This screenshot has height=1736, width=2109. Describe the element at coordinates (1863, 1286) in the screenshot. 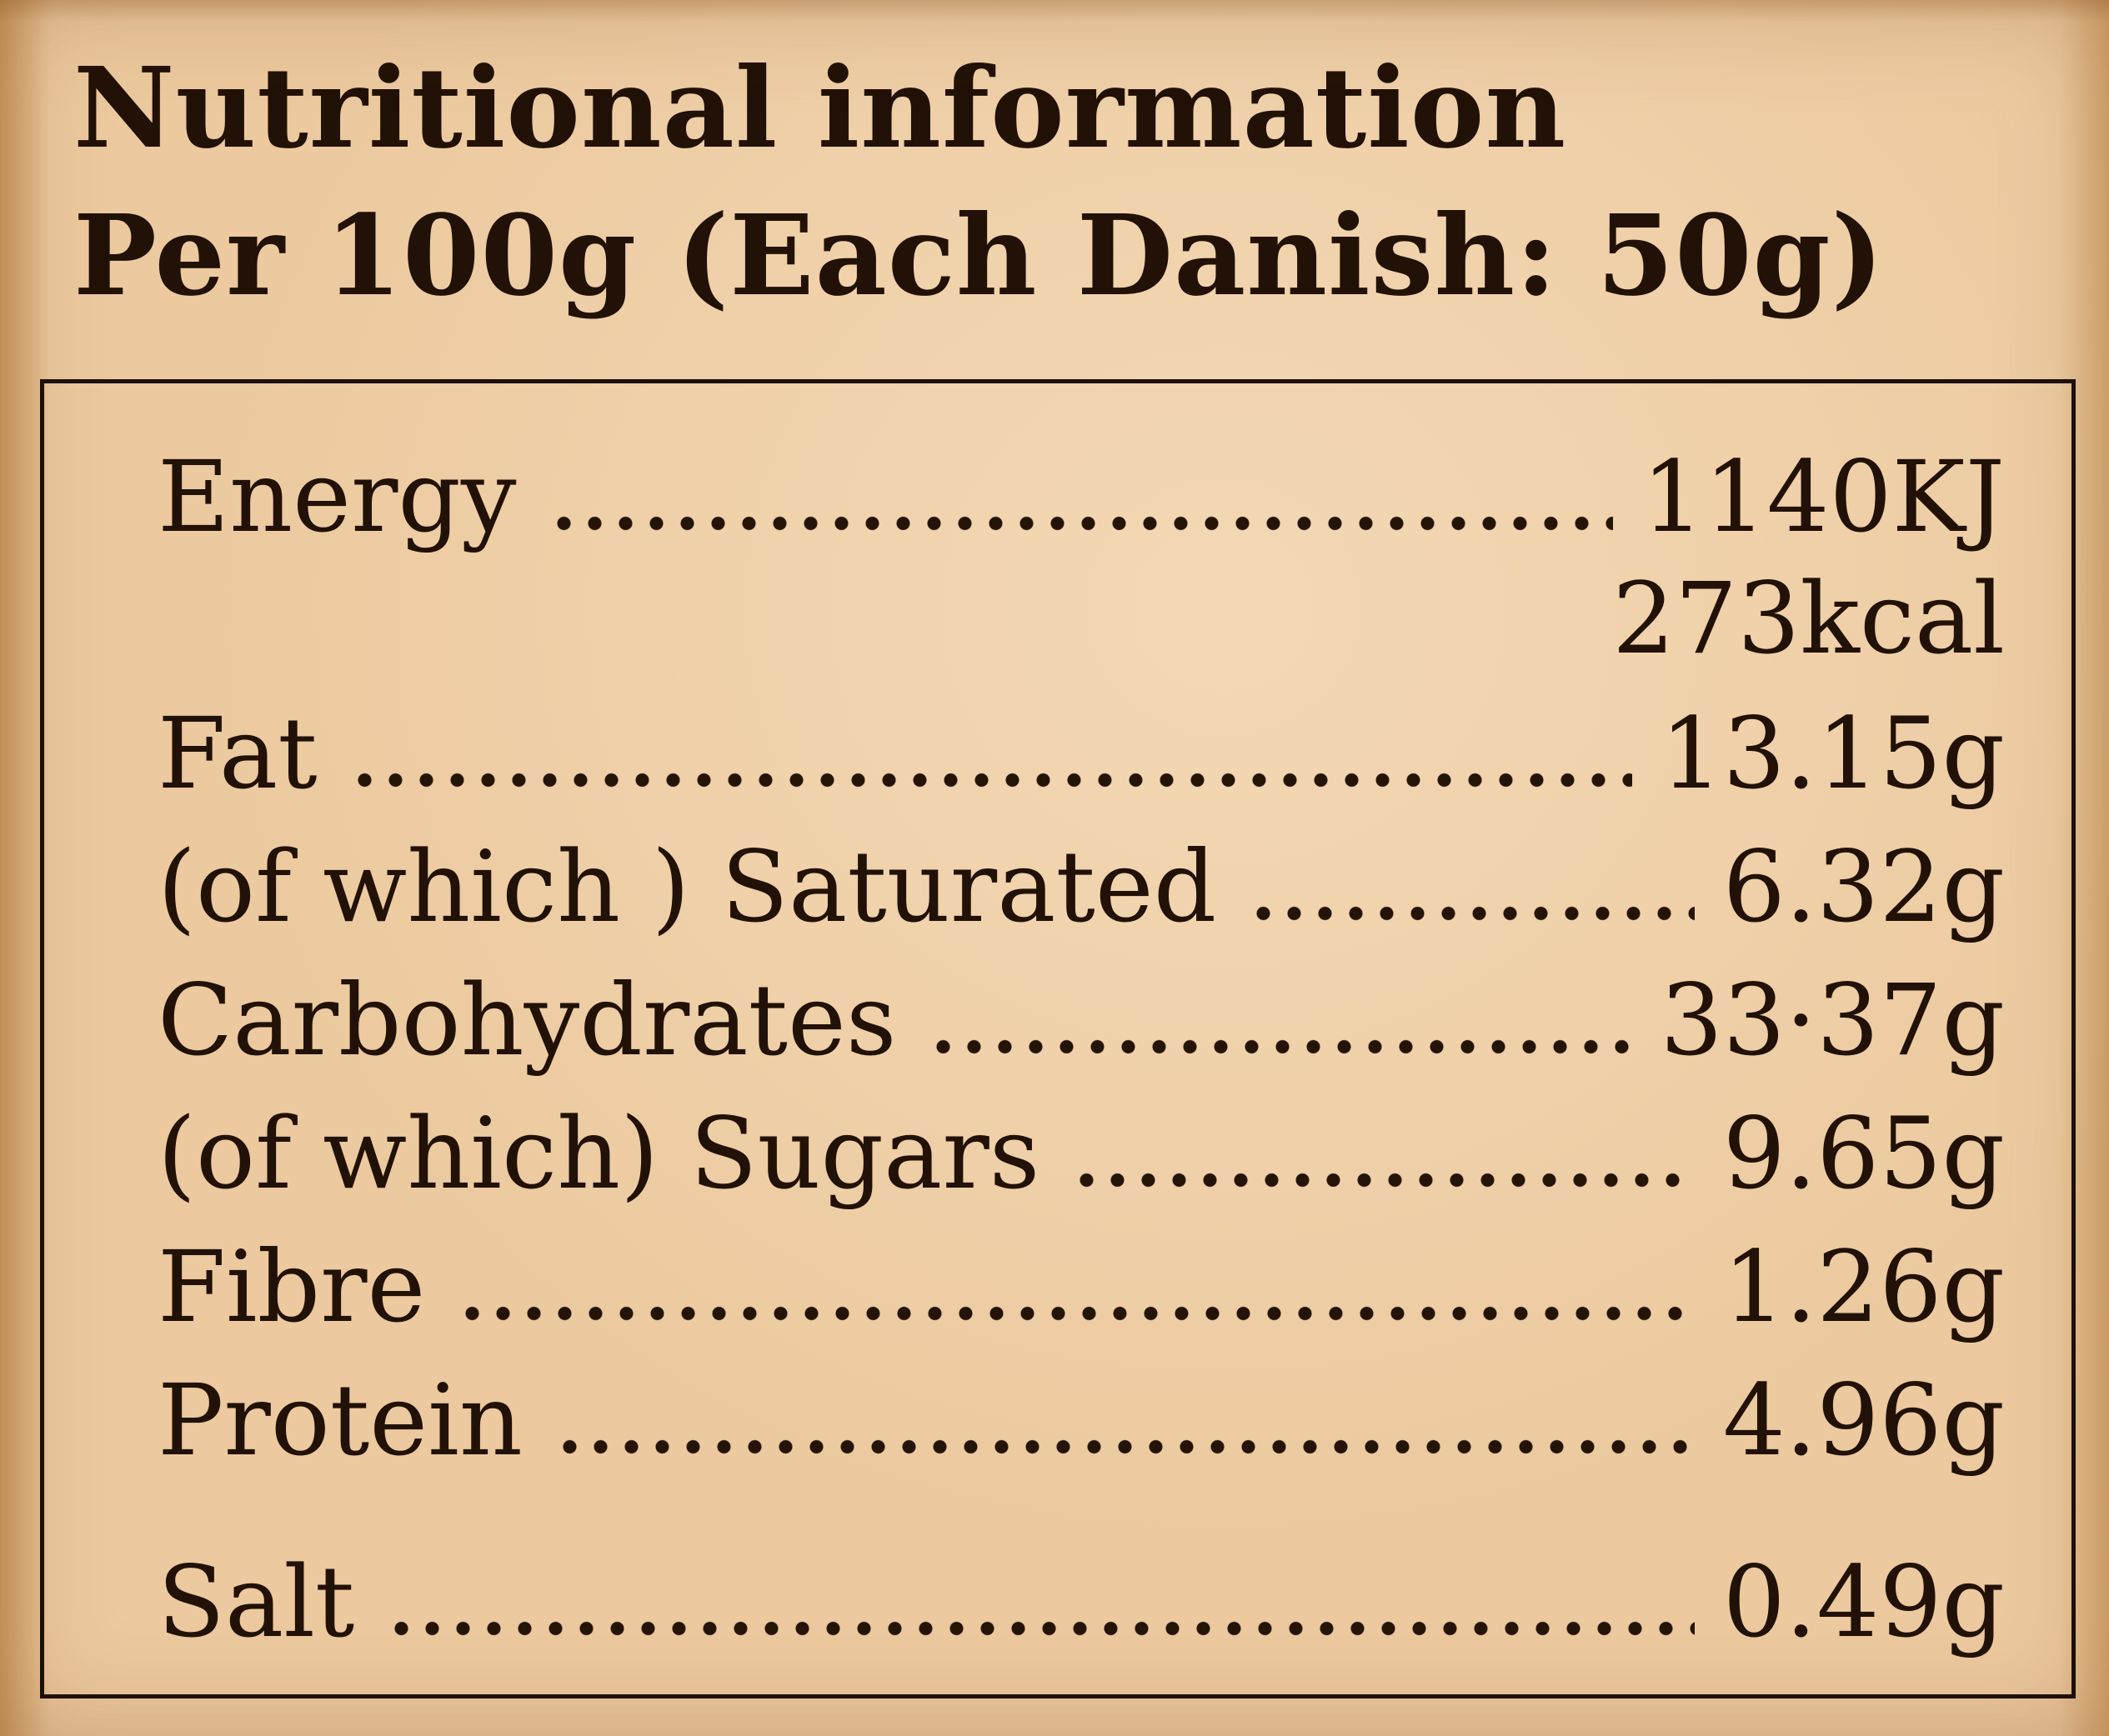

I see `nutrient-value: 1.26g` at that location.